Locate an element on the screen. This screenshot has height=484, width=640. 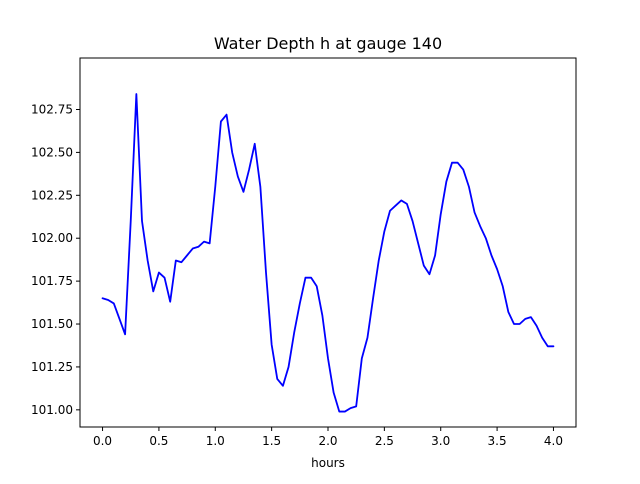
y-tick-label: 102.50 is located at coordinates (52, 152).